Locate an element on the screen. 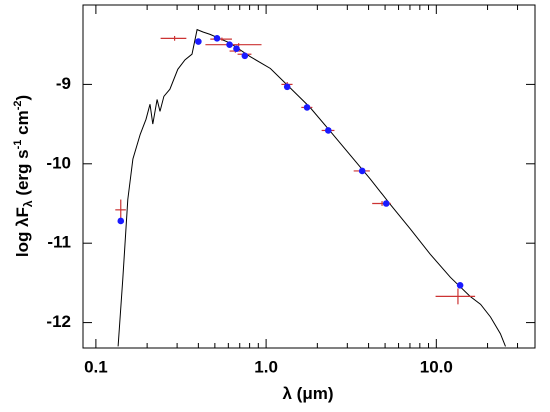 Image resolution: width=550 pixels, height=412 pixels. x-tick-label: 10.0 is located at coordinates (436, 366).